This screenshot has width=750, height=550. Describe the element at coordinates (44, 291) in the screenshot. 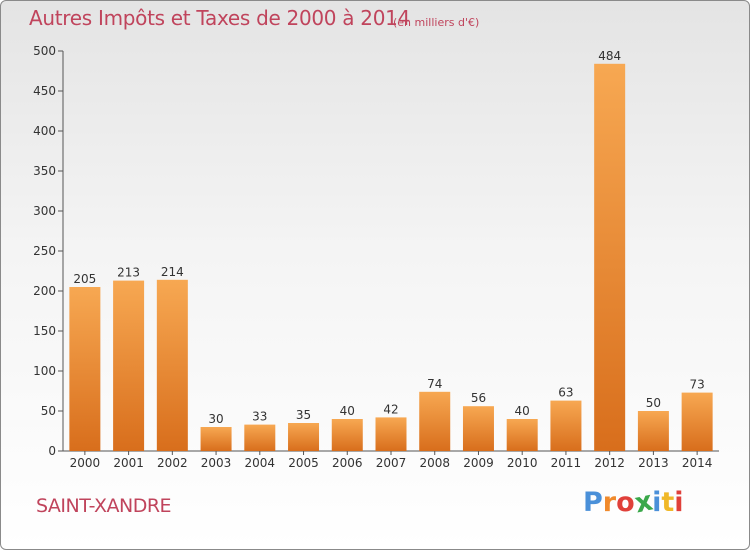

I see `y-tick-label: 200` at that location.